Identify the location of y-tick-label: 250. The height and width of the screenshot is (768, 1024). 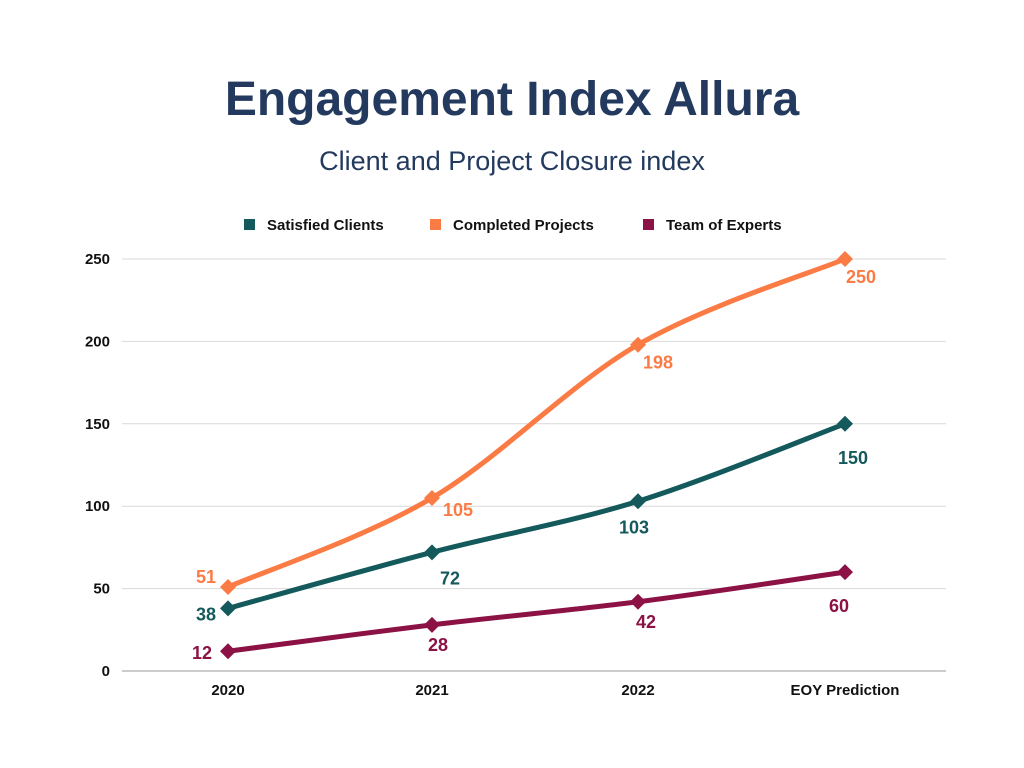
(97, 259).